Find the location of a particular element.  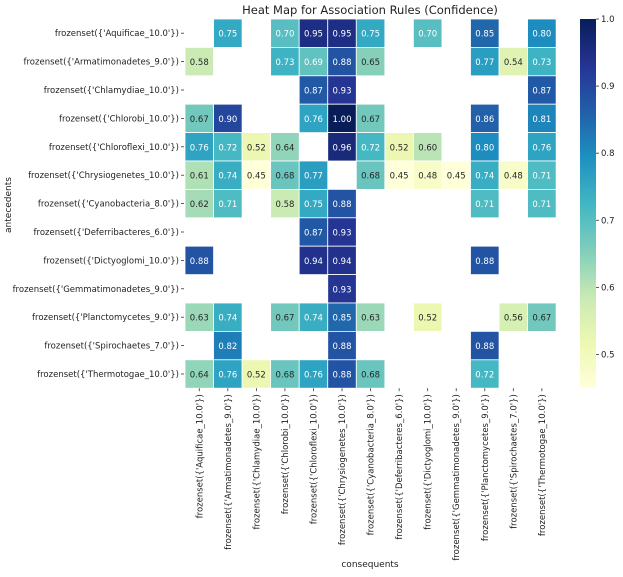

y-tick-label: frozenset({'Thermotogae_10.0'}) is located at coordinates (108, 375).